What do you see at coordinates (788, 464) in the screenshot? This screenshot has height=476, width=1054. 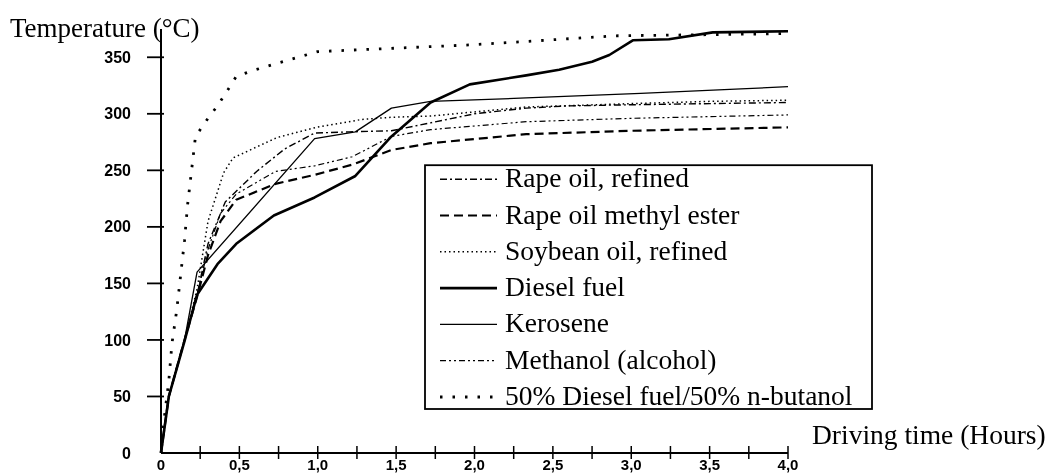 I see `x-tick-label: 4,0` at bounding box center [788, 464].